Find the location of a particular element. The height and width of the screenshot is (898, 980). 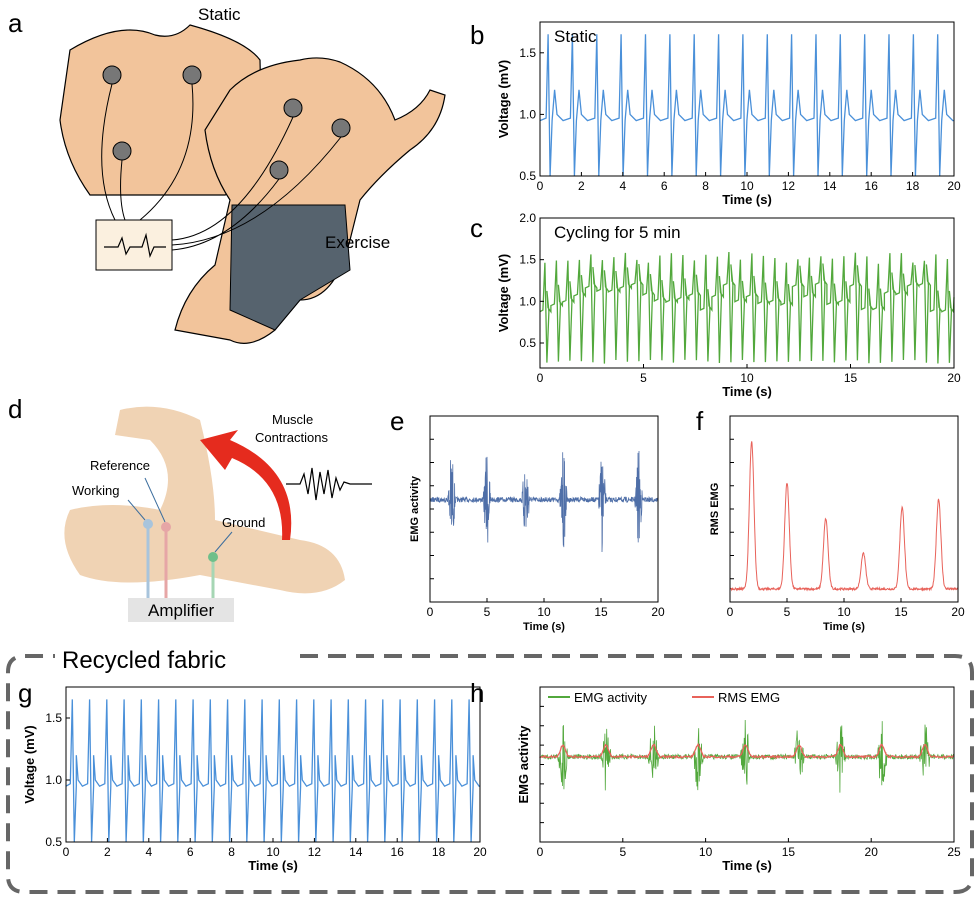

panel-label-f: f is located at coordinates (700, 421).